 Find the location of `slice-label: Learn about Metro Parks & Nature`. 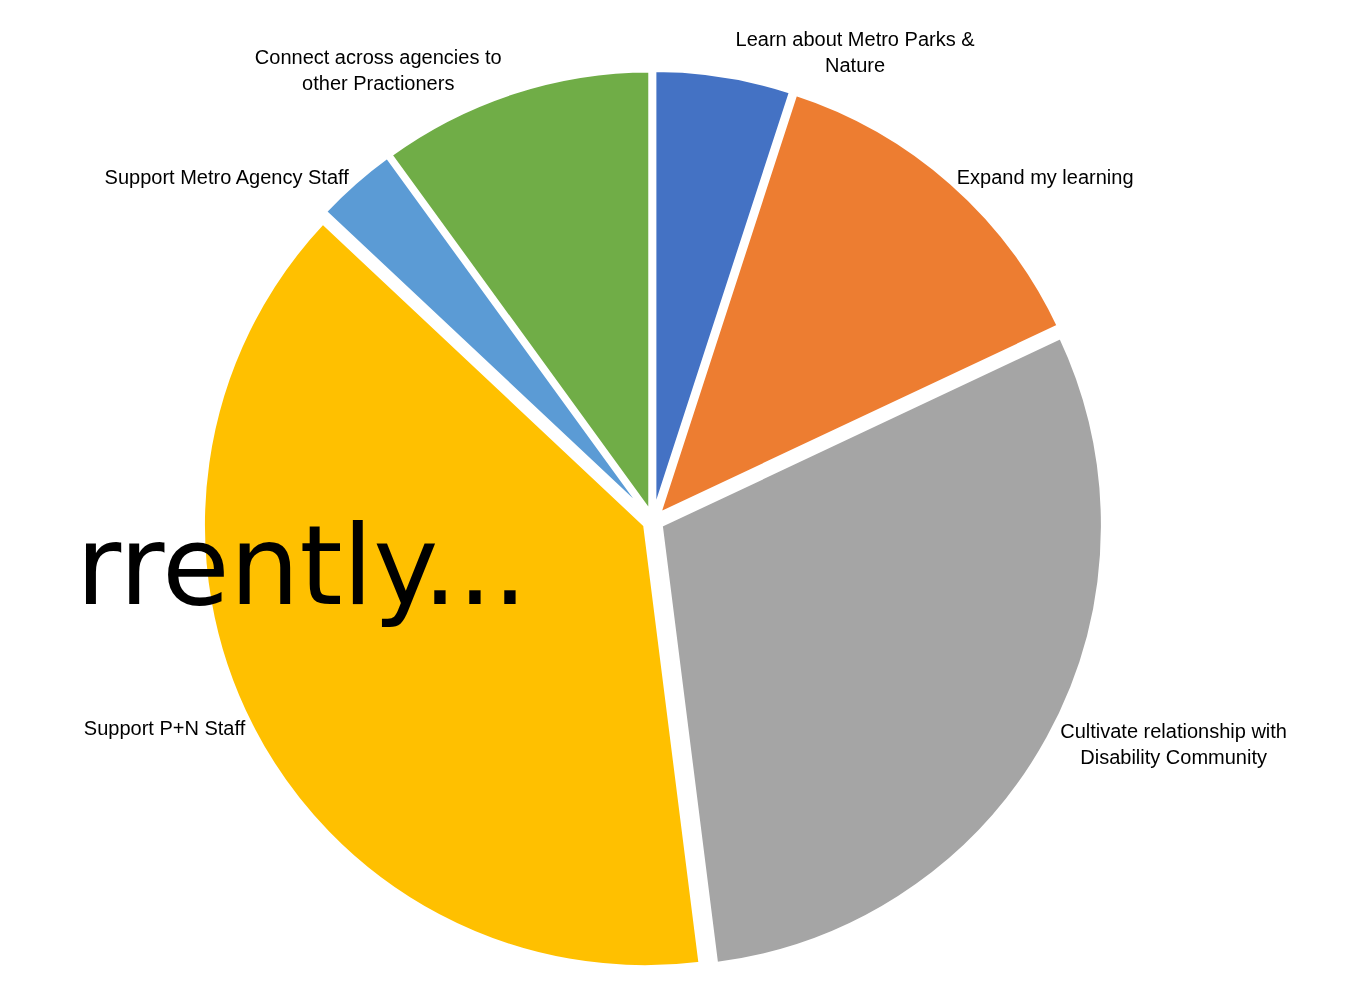

slice-label: Learn about Metro Parks & Nature is located at coordinates (855, 52).